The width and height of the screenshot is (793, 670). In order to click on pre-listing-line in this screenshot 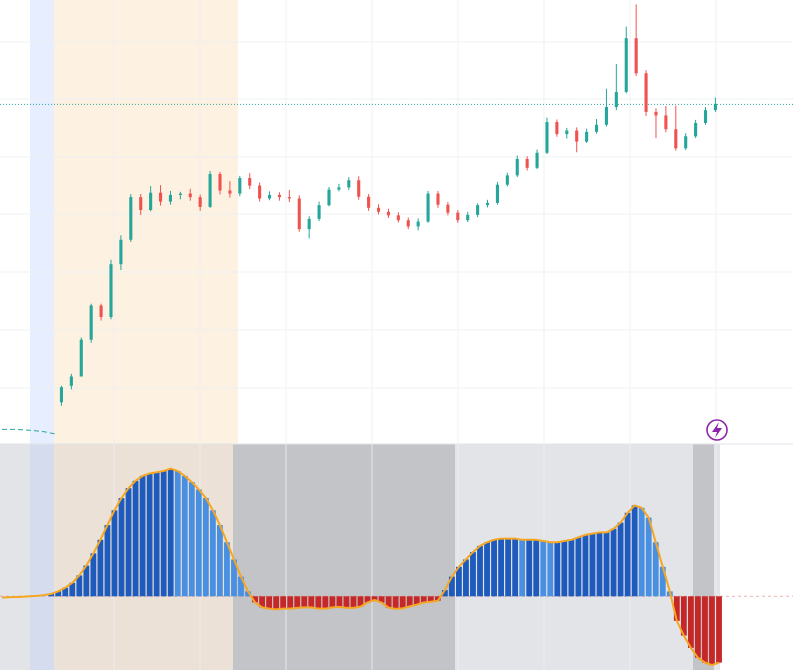, I will do `click(29, 431)`.